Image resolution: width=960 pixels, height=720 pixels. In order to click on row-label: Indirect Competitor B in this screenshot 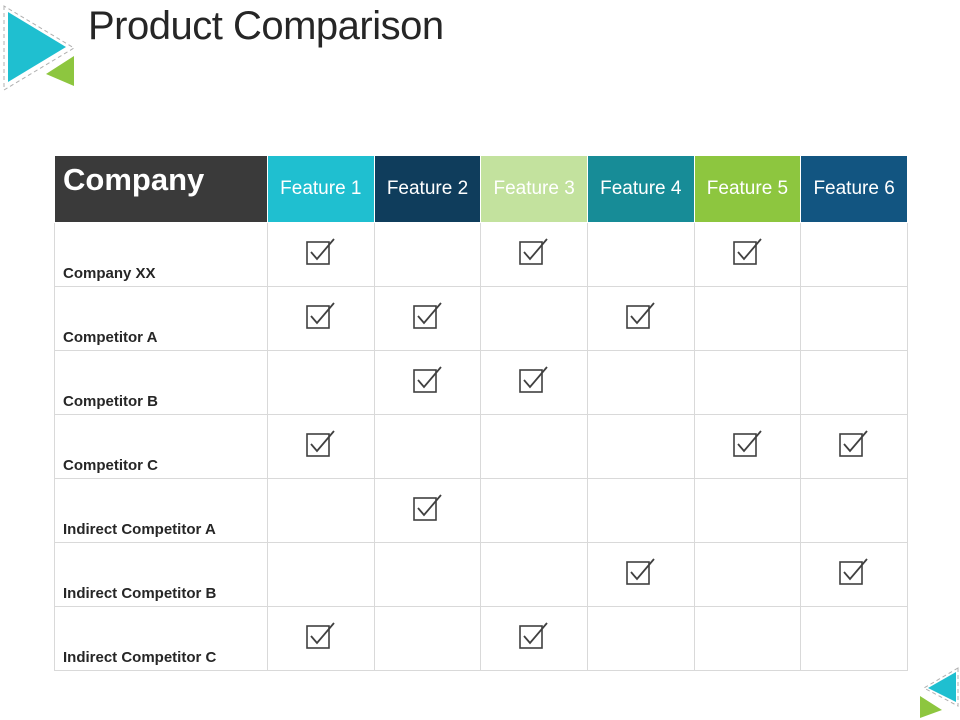, I will do `click(161, 574)`.